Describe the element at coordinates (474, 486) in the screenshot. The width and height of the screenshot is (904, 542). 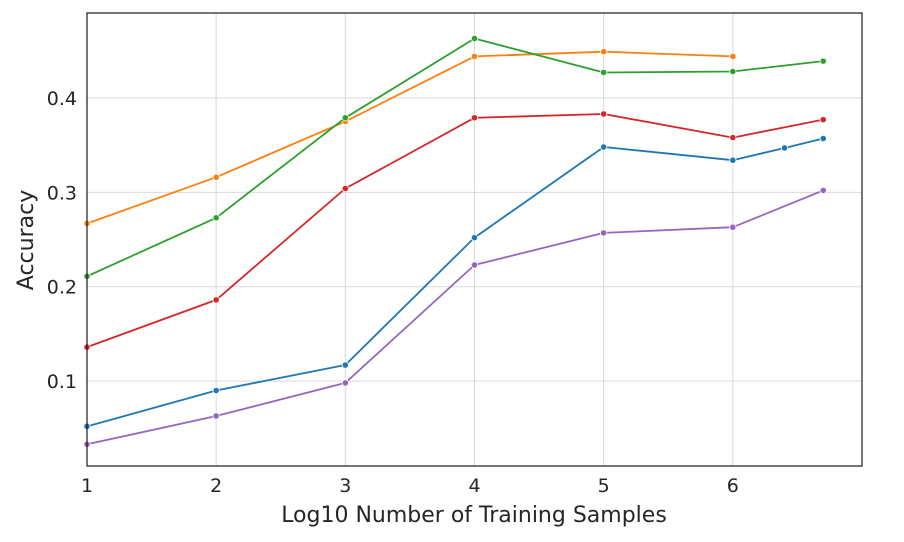
I see `x-tick-label: 4` at that location.